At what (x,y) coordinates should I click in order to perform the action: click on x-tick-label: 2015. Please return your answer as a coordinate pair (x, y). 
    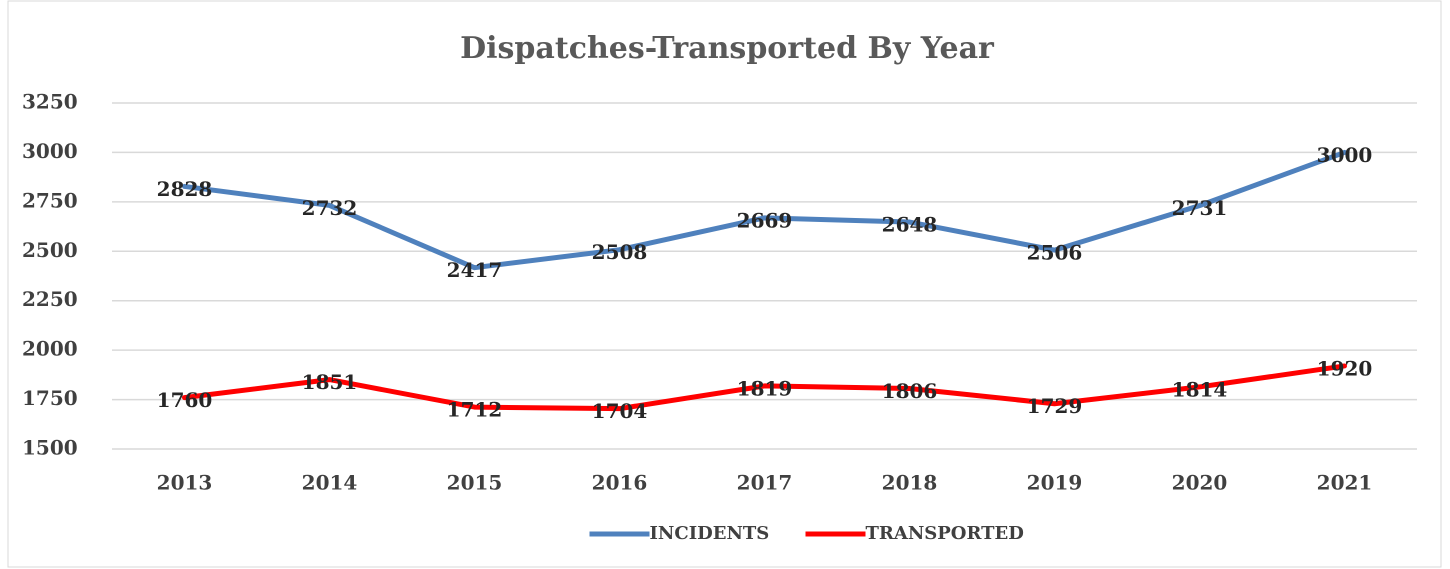
    Looking at the image, I should click on (475, 483).